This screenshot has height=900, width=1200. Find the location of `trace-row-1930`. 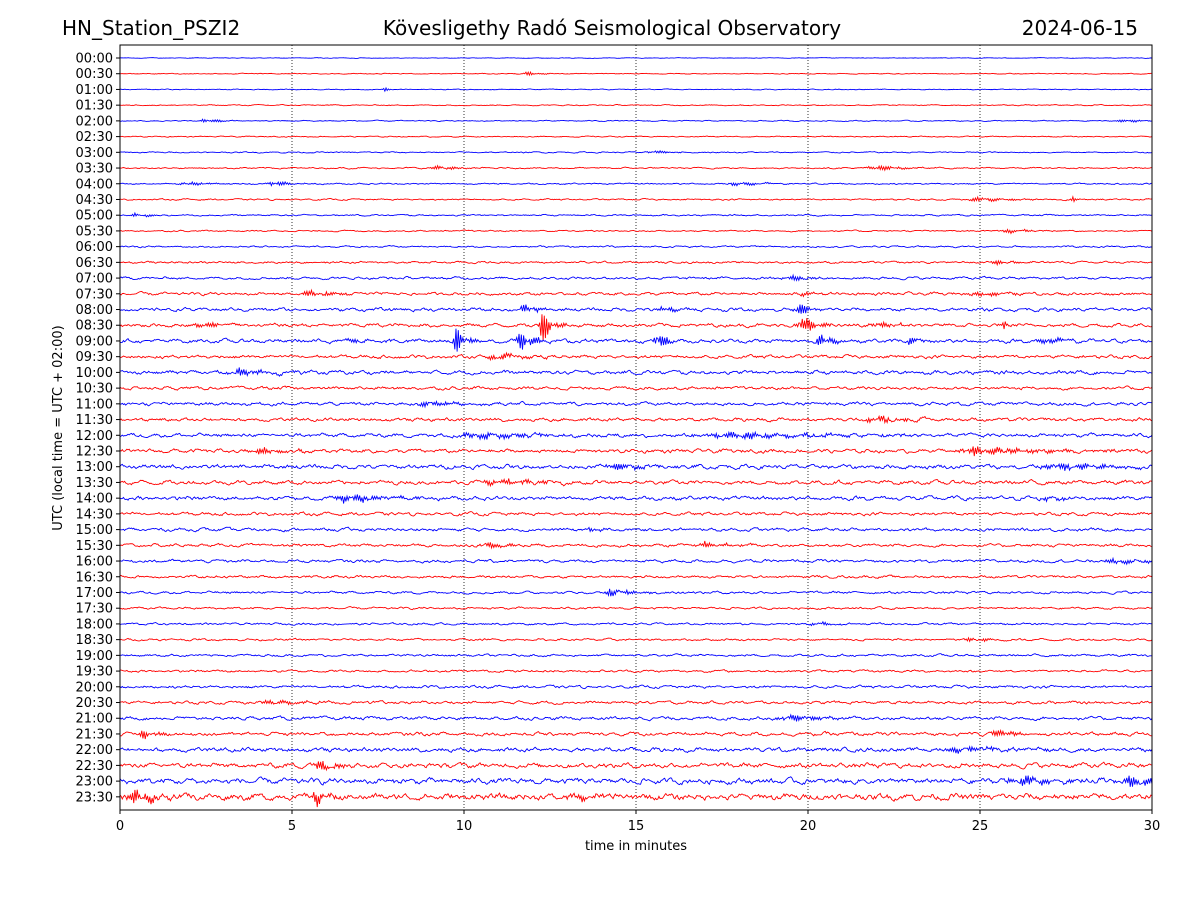

trace-row-1930 is located at coordinates (636, 671).